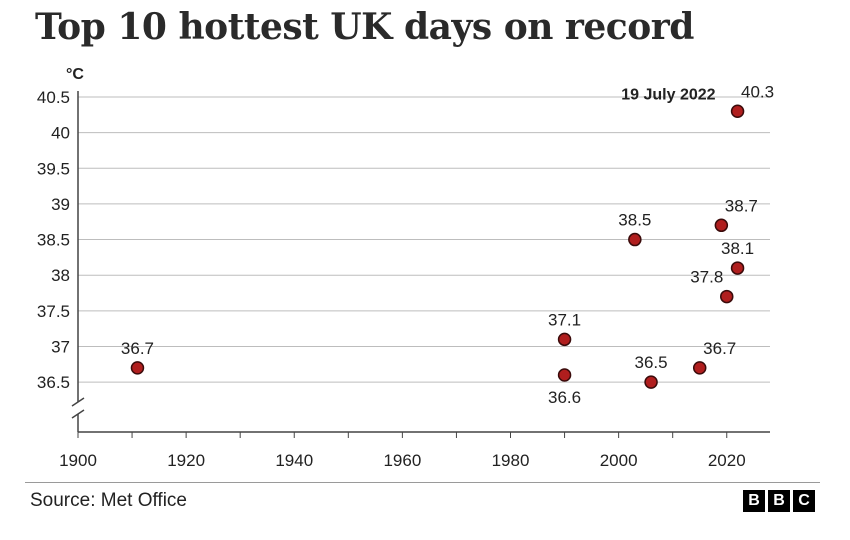 Image resolution: width=850 pixels, height=540 pixels. Describe the element at coordinates (75, 74) in the screenshot. I see `y-axis-unit: °C` at that location.